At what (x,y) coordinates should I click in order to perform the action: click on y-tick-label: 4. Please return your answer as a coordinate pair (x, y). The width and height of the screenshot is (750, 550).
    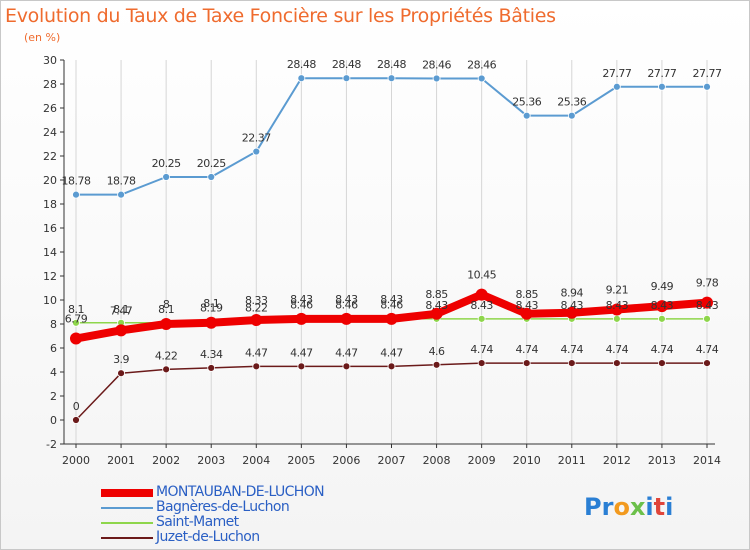
    Looking at the image, I should click on (53, 372).